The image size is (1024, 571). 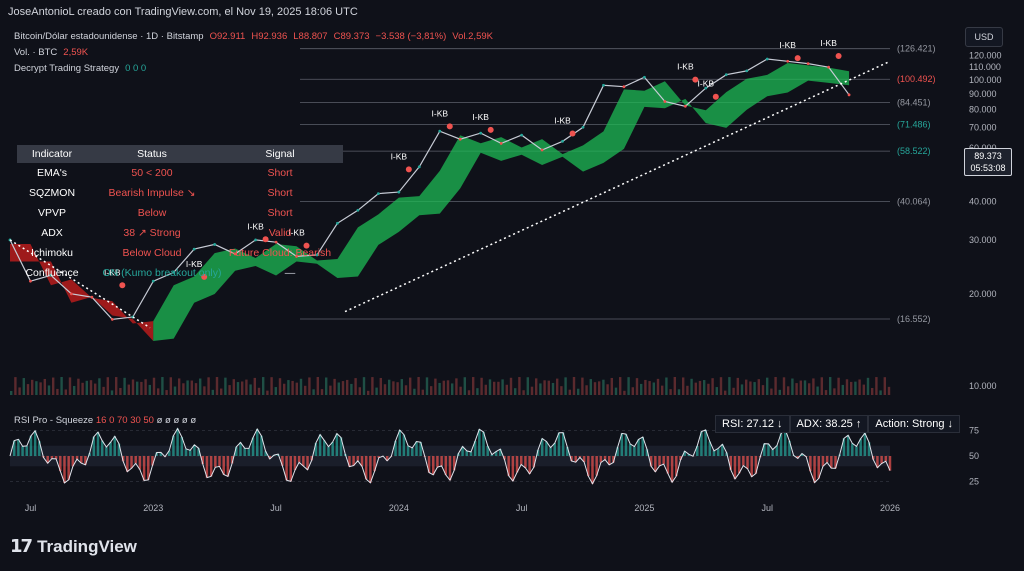 I want to click on strategy-row: Decrypt Trading Strategy 0 0 0, so click(x=253, y=69).